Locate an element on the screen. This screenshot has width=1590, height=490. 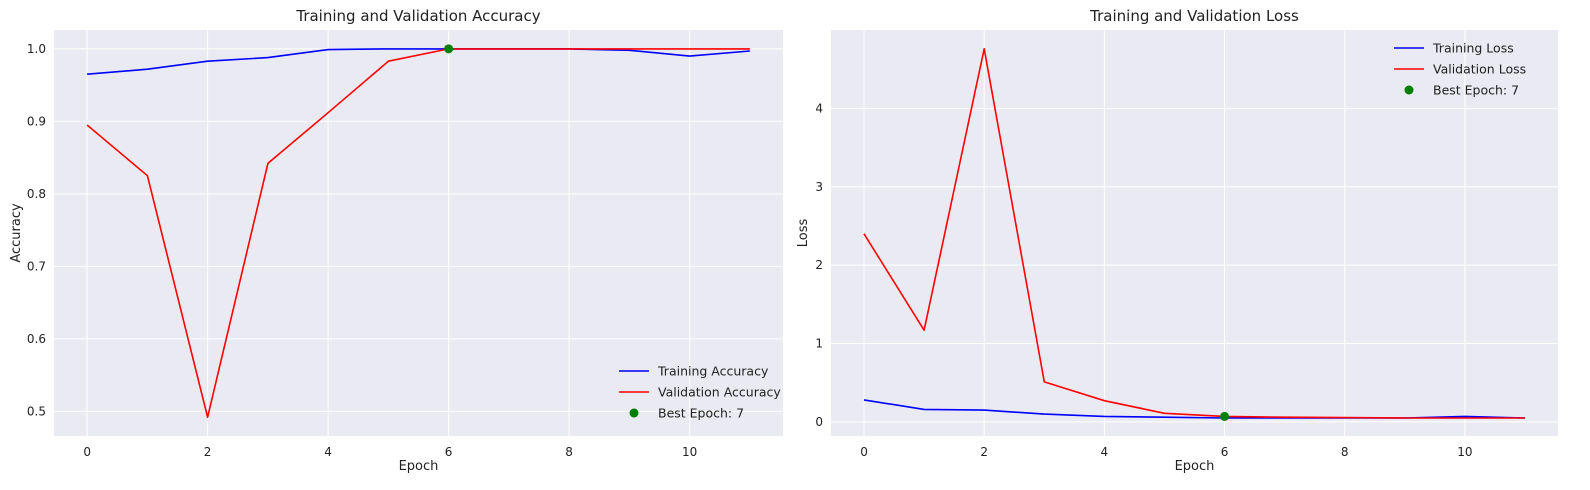
loss-y-axis-label: Loss is located at coordinates (803, 233).